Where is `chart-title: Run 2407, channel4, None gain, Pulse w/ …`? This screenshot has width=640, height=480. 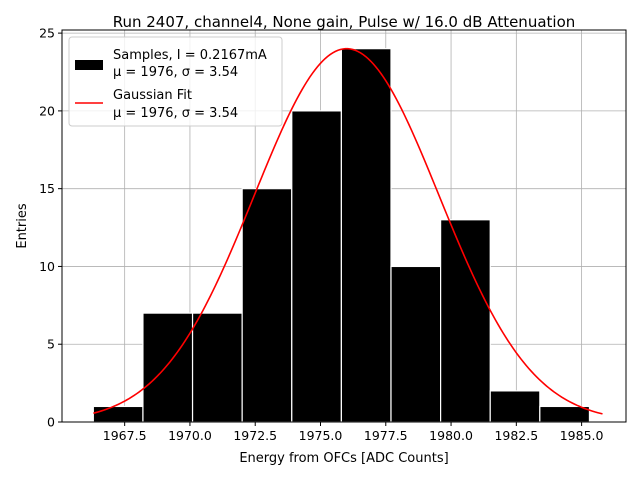 chart-title: Run 2407, channel4, None gain, Pulse w/ … is located at coordinates (344, 22).